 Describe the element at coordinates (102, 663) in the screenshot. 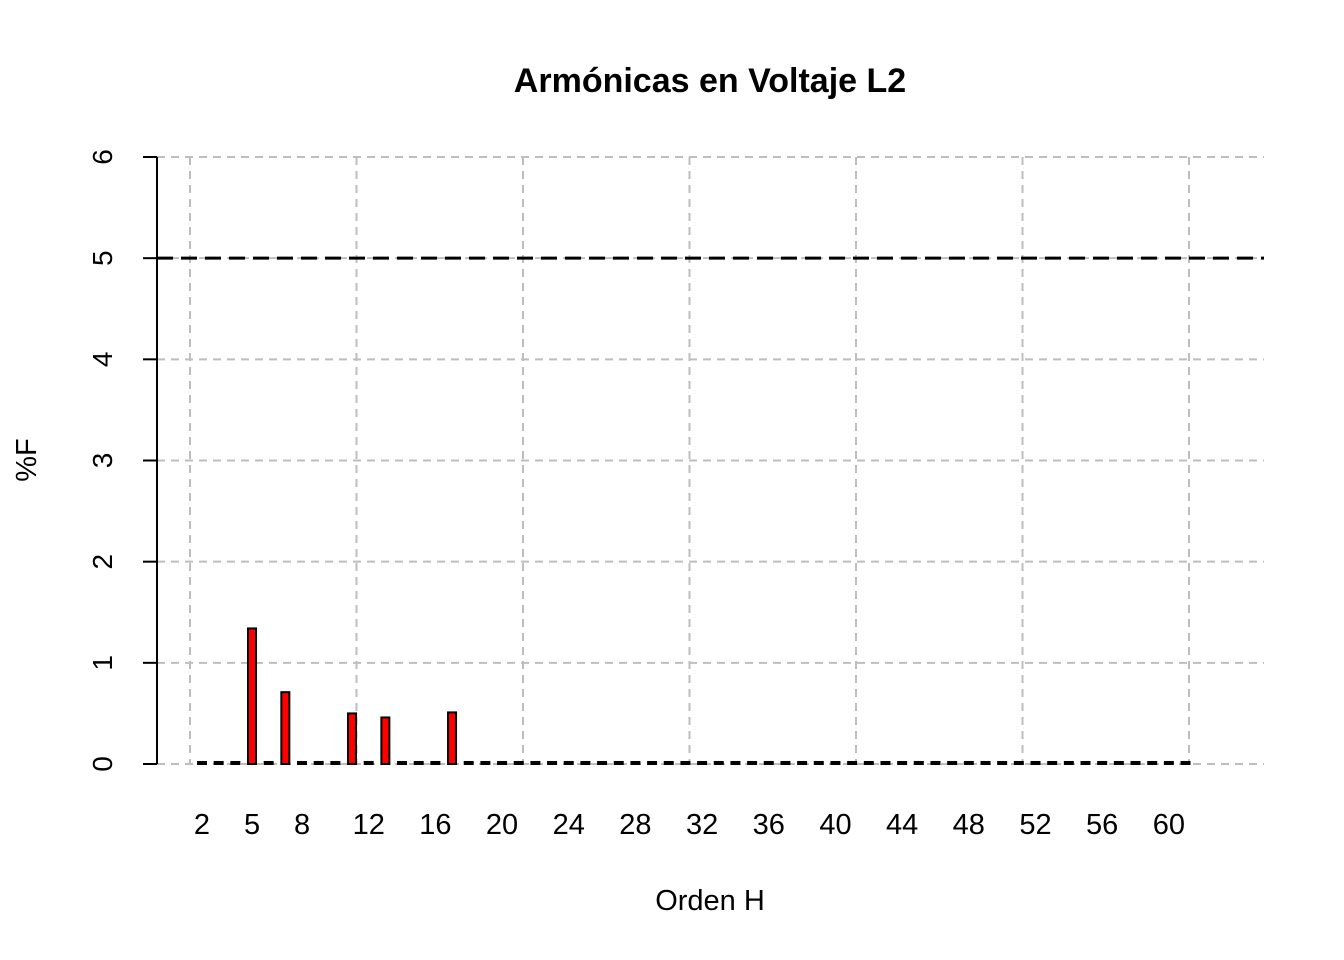

I see `y-tick-label: 1` at that location.